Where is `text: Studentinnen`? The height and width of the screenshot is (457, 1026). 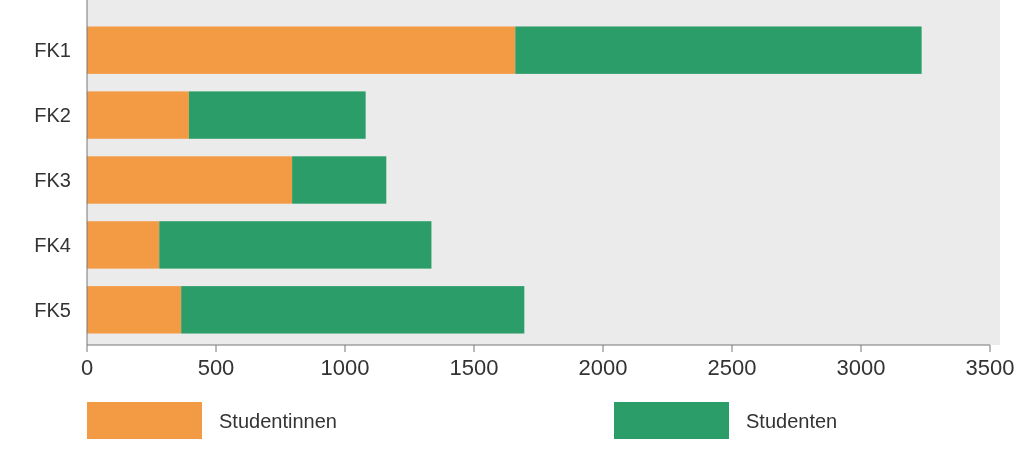 text: Studentinnen is located at coordinates (278, 421).